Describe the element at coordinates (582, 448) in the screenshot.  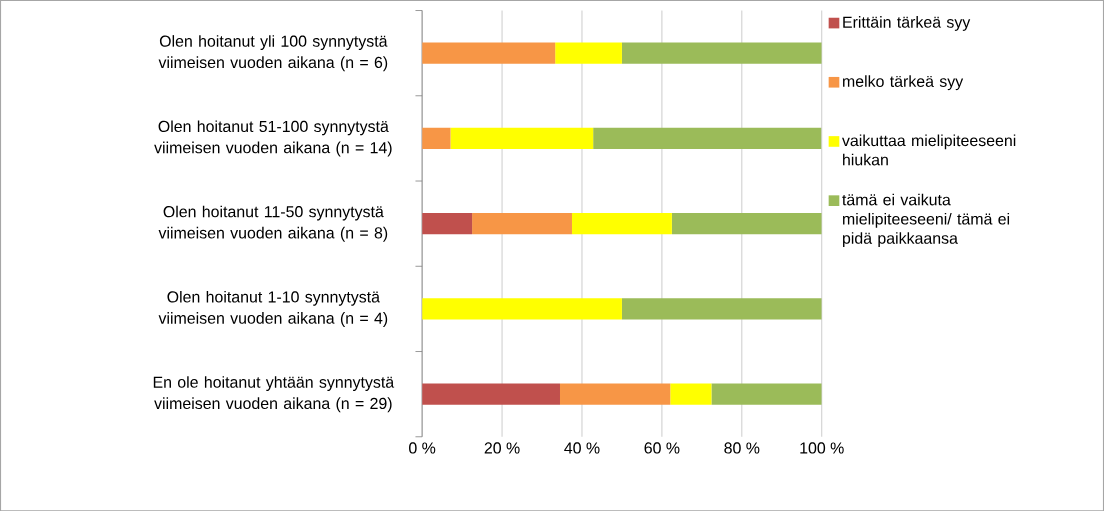
I see `x-tick-label: 40 %` at that location.